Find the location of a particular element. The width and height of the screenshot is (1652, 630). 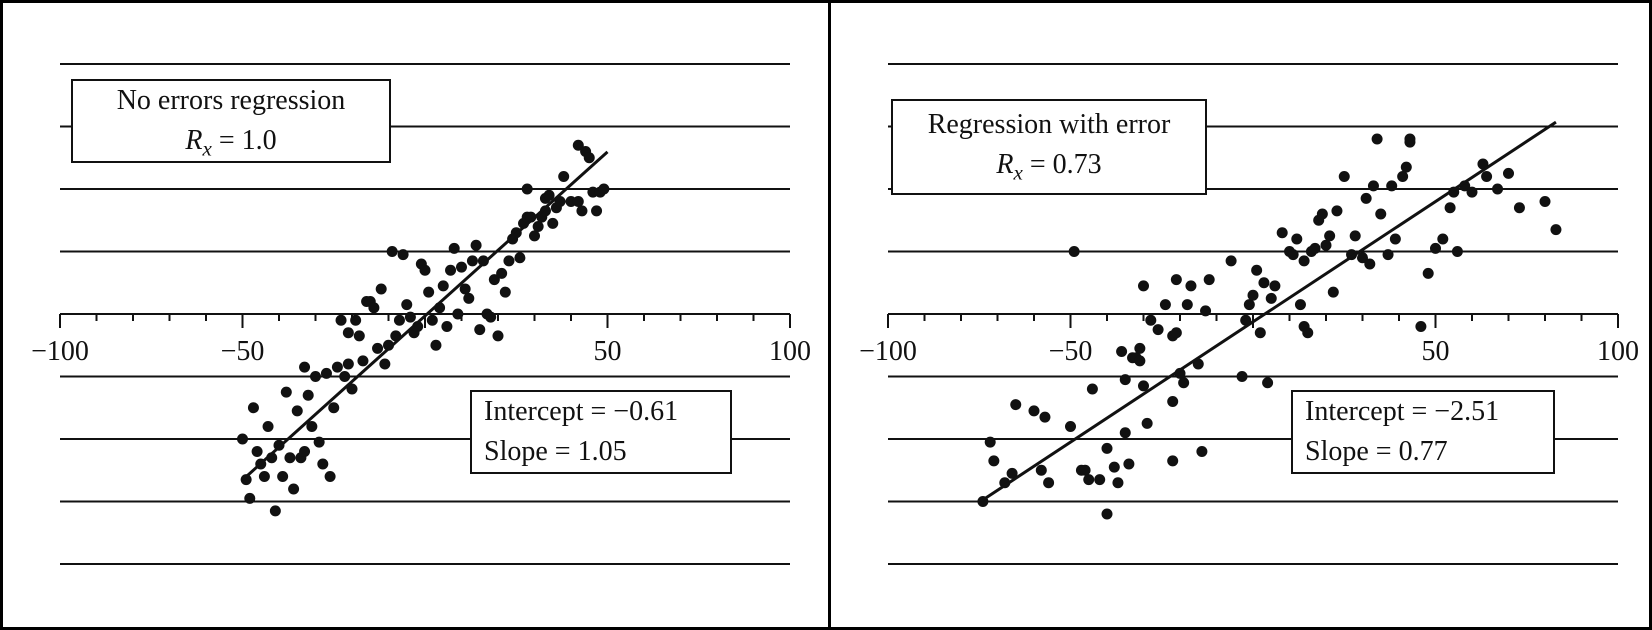

left-regression-line is located at coordinates (425, 316).